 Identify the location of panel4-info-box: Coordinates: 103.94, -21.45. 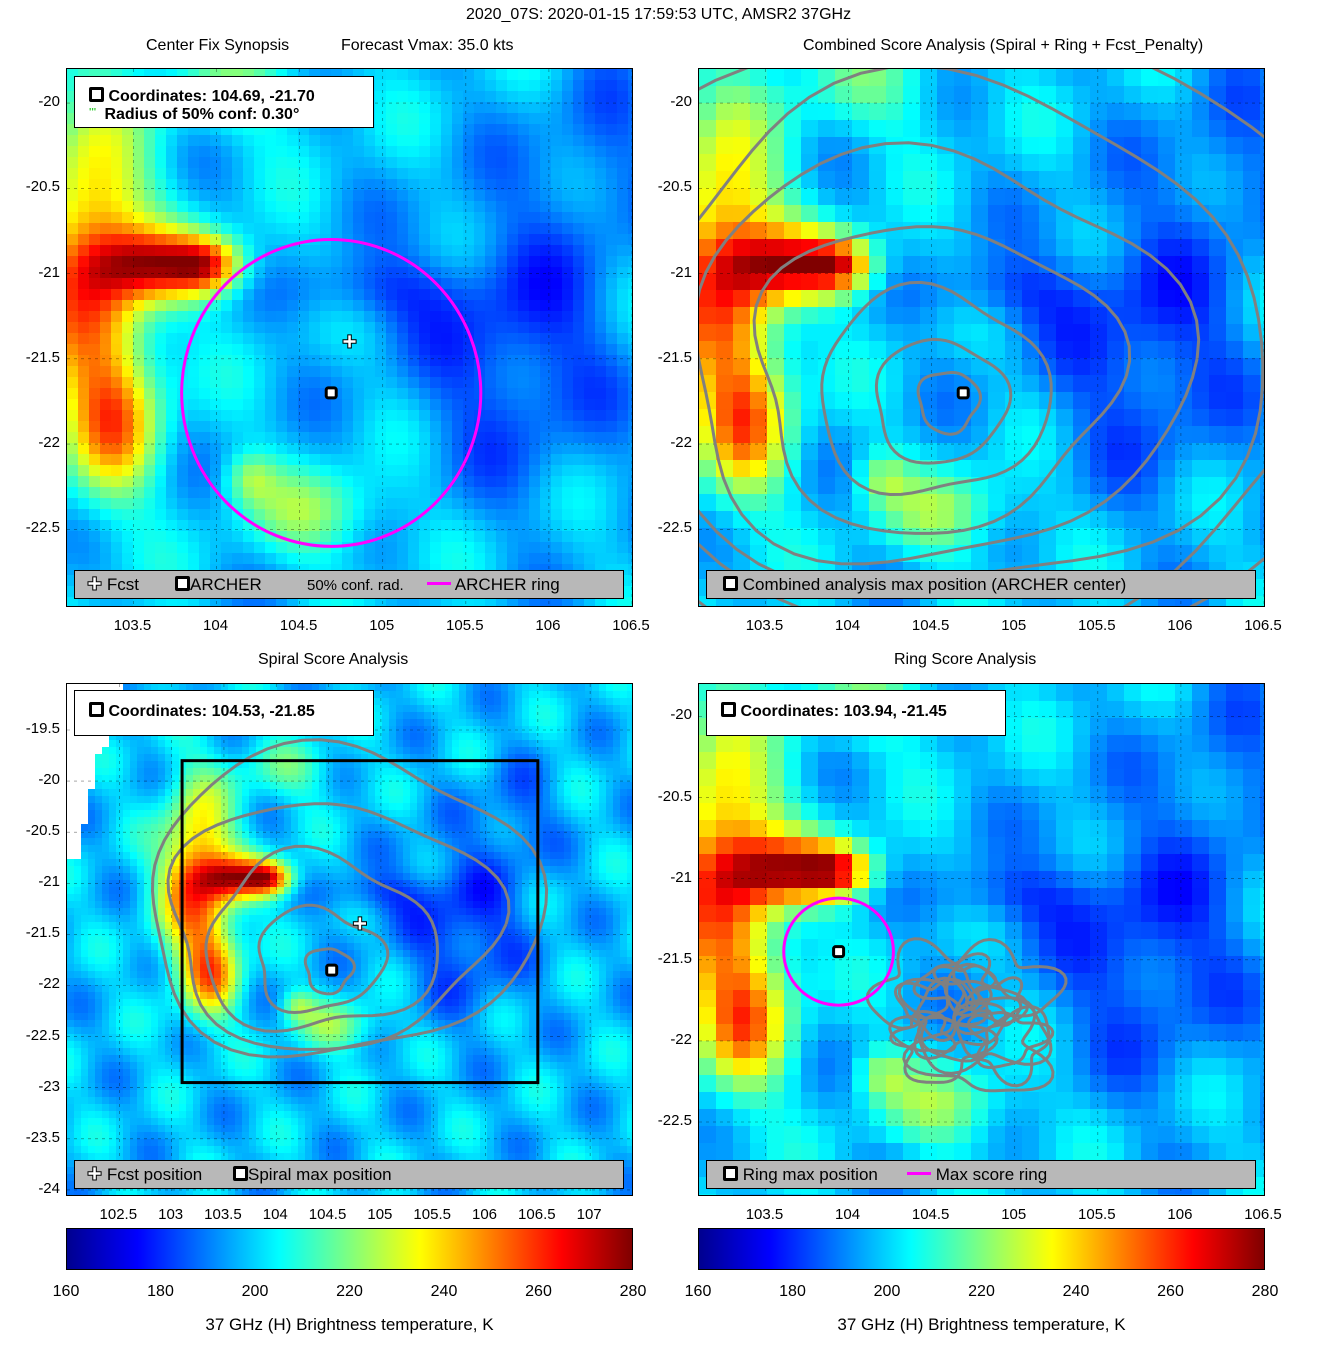
(856, 713).